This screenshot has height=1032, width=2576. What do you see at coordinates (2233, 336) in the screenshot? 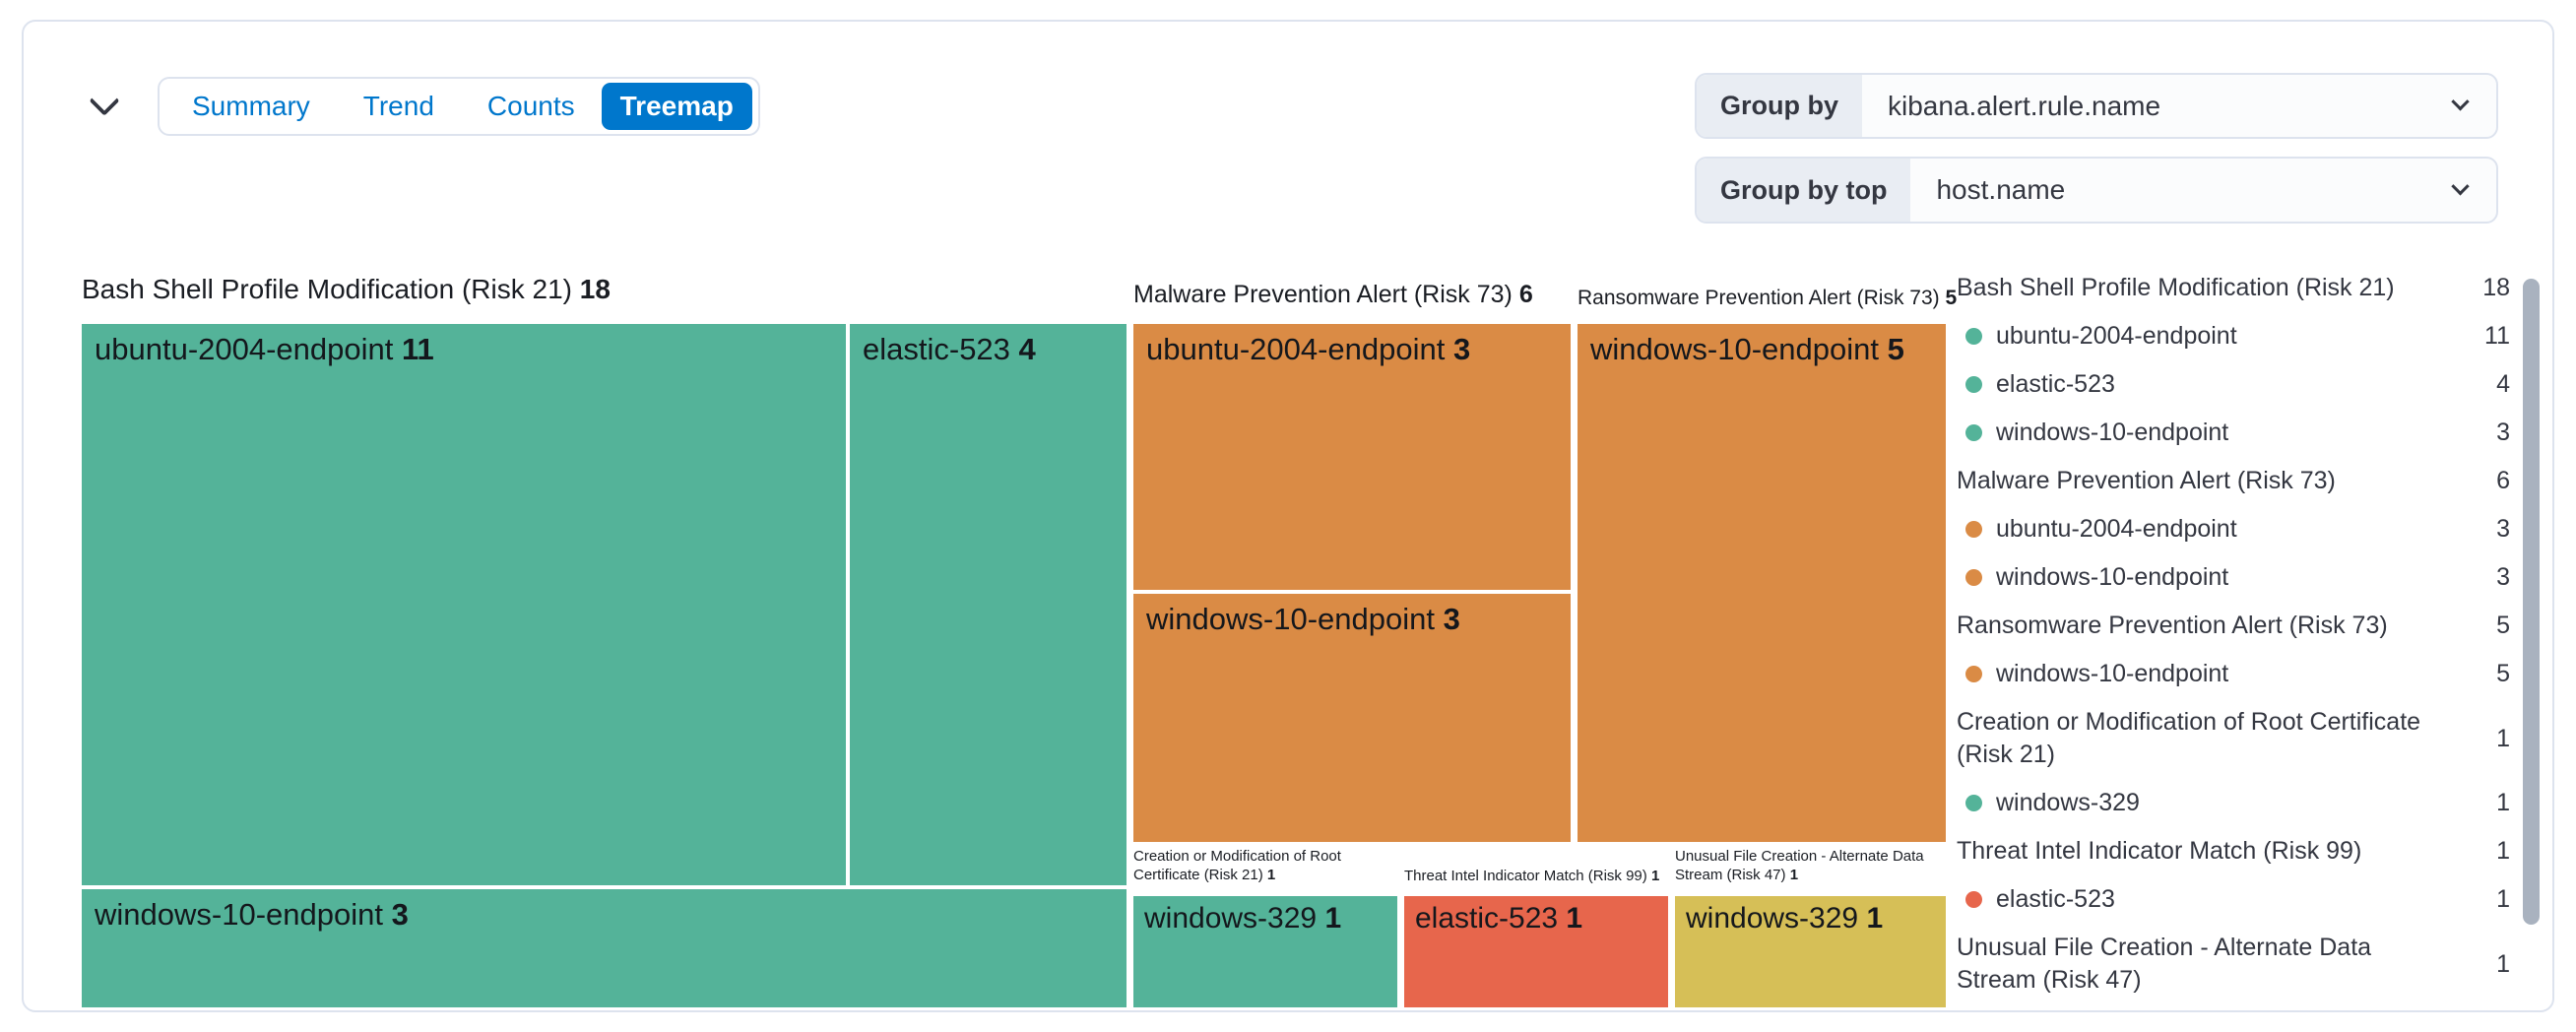
I see `legend-item: ubuntu-2004-endpoint 11` at bounding box center [2233, 336].